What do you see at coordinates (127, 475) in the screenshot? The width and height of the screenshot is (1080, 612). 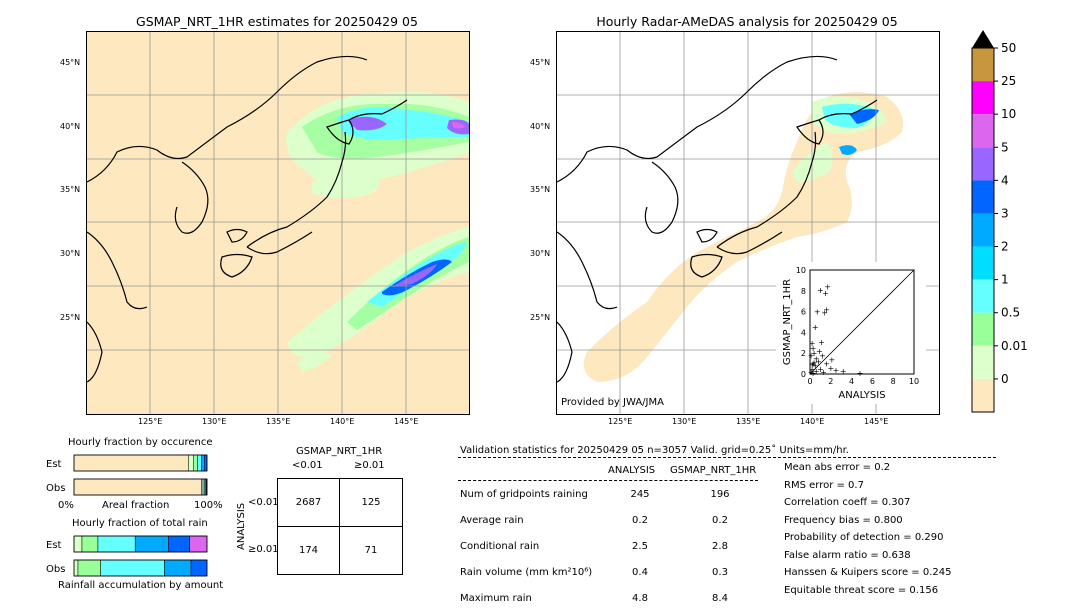 I see `occurrence-chart: Est Obs` at bounding box center [127, 475].